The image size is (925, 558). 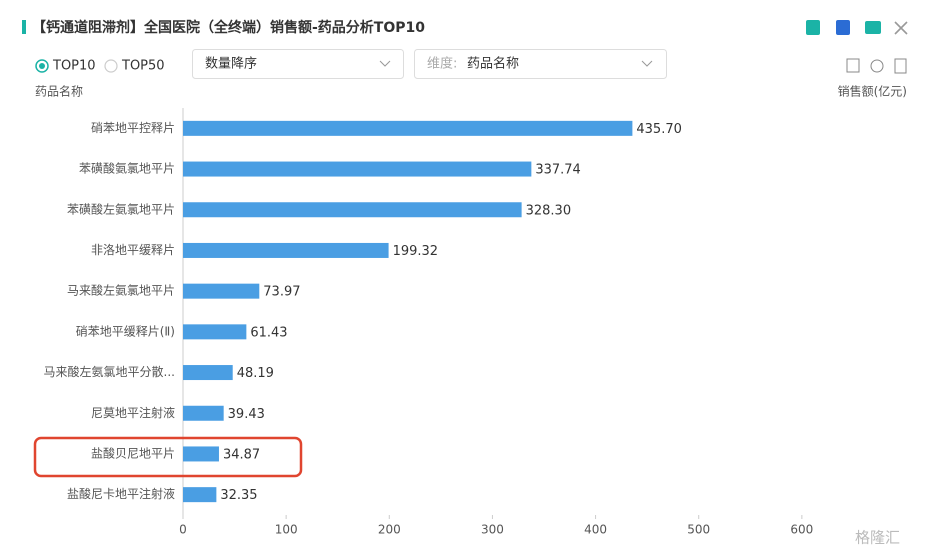 I want to click on x-tick-label: 400, so click(x=595, y=530).